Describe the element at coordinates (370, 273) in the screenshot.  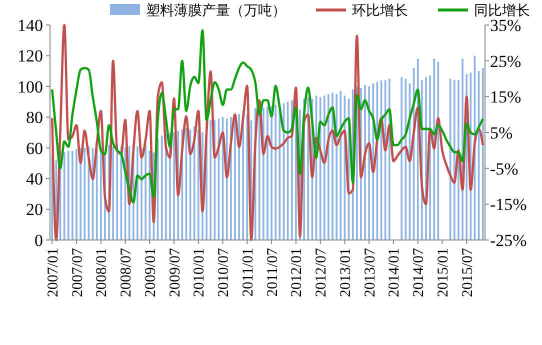
I see `x-tick-label: 2013/07` at that location.